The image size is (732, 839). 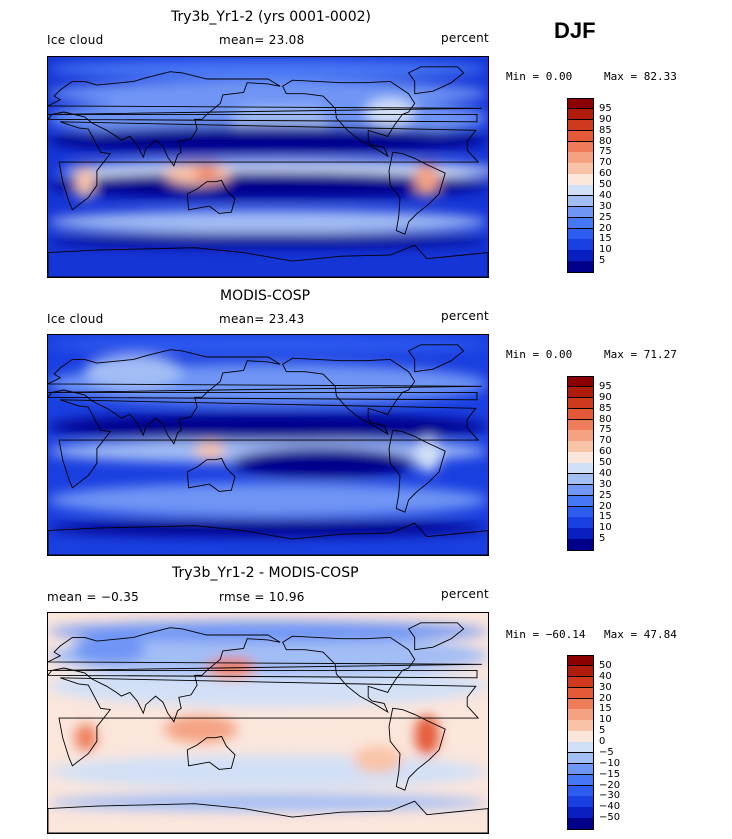 I want to click on mean-label: mean= 23.43, so click(x=262, y=319).